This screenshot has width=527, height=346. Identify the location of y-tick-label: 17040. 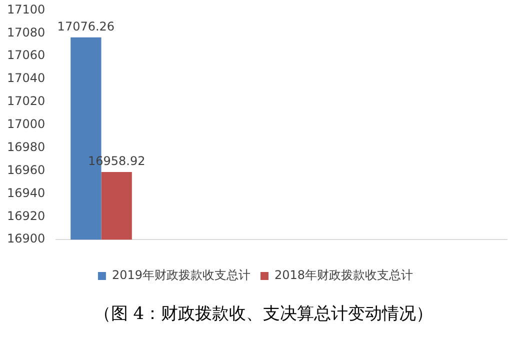
(26, 78).